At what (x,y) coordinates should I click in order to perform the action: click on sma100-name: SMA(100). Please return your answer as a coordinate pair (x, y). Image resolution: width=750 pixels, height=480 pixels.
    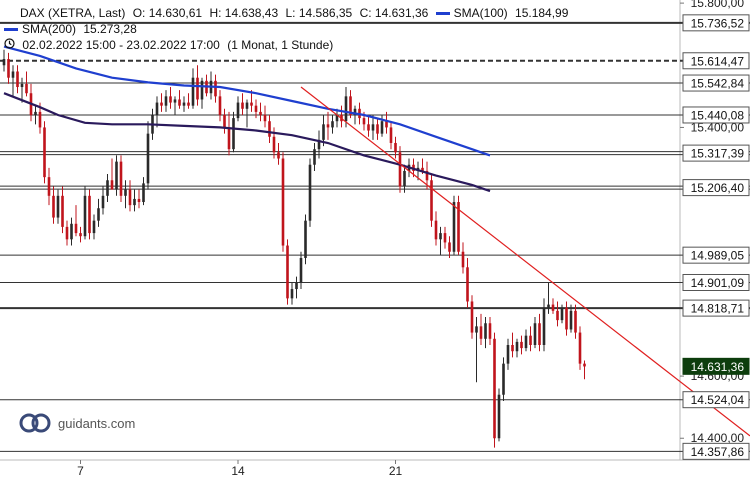
    Looking at the image, I should click on (480, 13).